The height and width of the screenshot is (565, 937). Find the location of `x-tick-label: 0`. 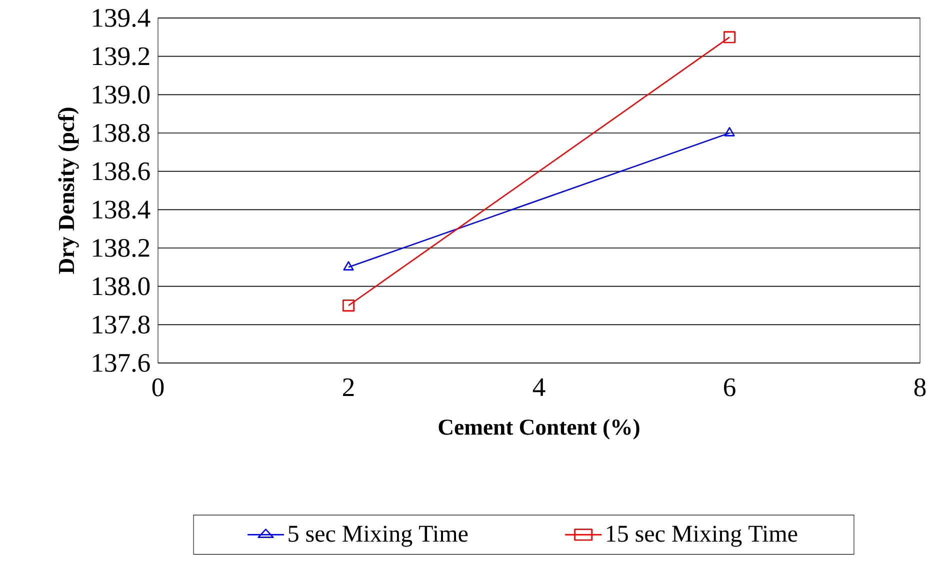

x-tick-label: 0 is located at coordinates (158, 387).